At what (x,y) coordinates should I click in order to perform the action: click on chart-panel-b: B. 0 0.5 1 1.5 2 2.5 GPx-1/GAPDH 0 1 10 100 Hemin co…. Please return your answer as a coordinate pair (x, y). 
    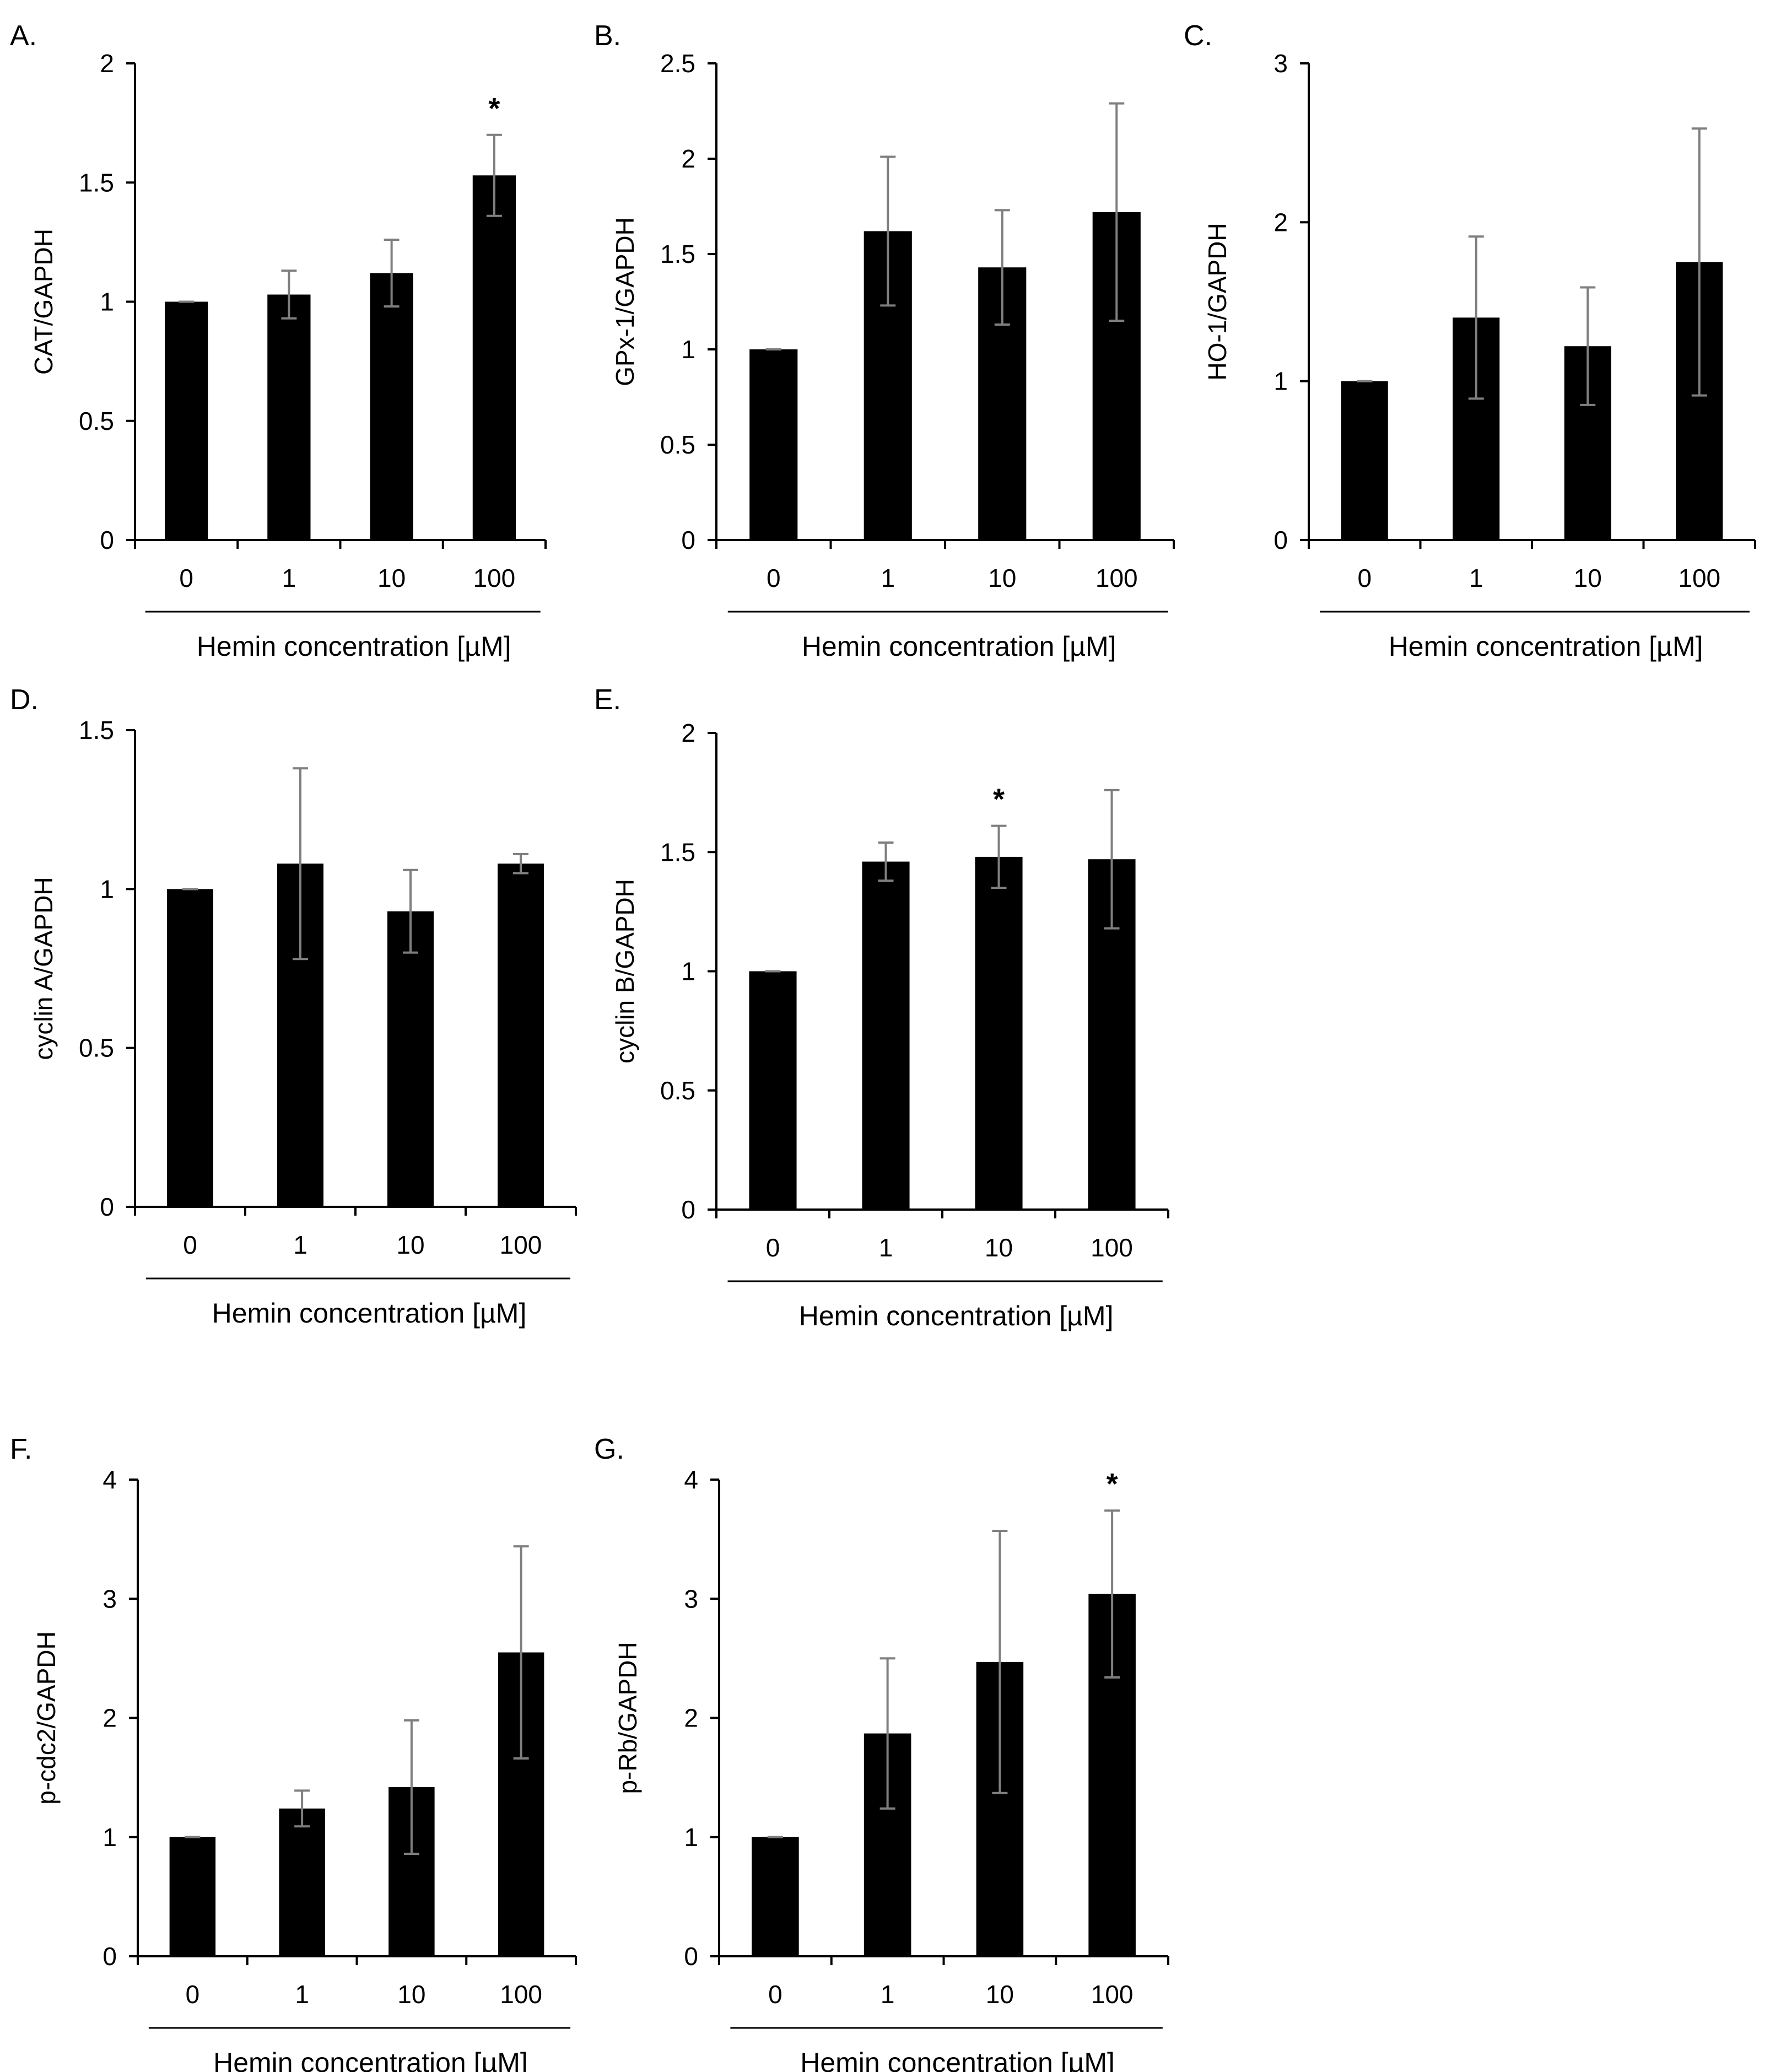
    Looking at the image, I should click on (885, 341).